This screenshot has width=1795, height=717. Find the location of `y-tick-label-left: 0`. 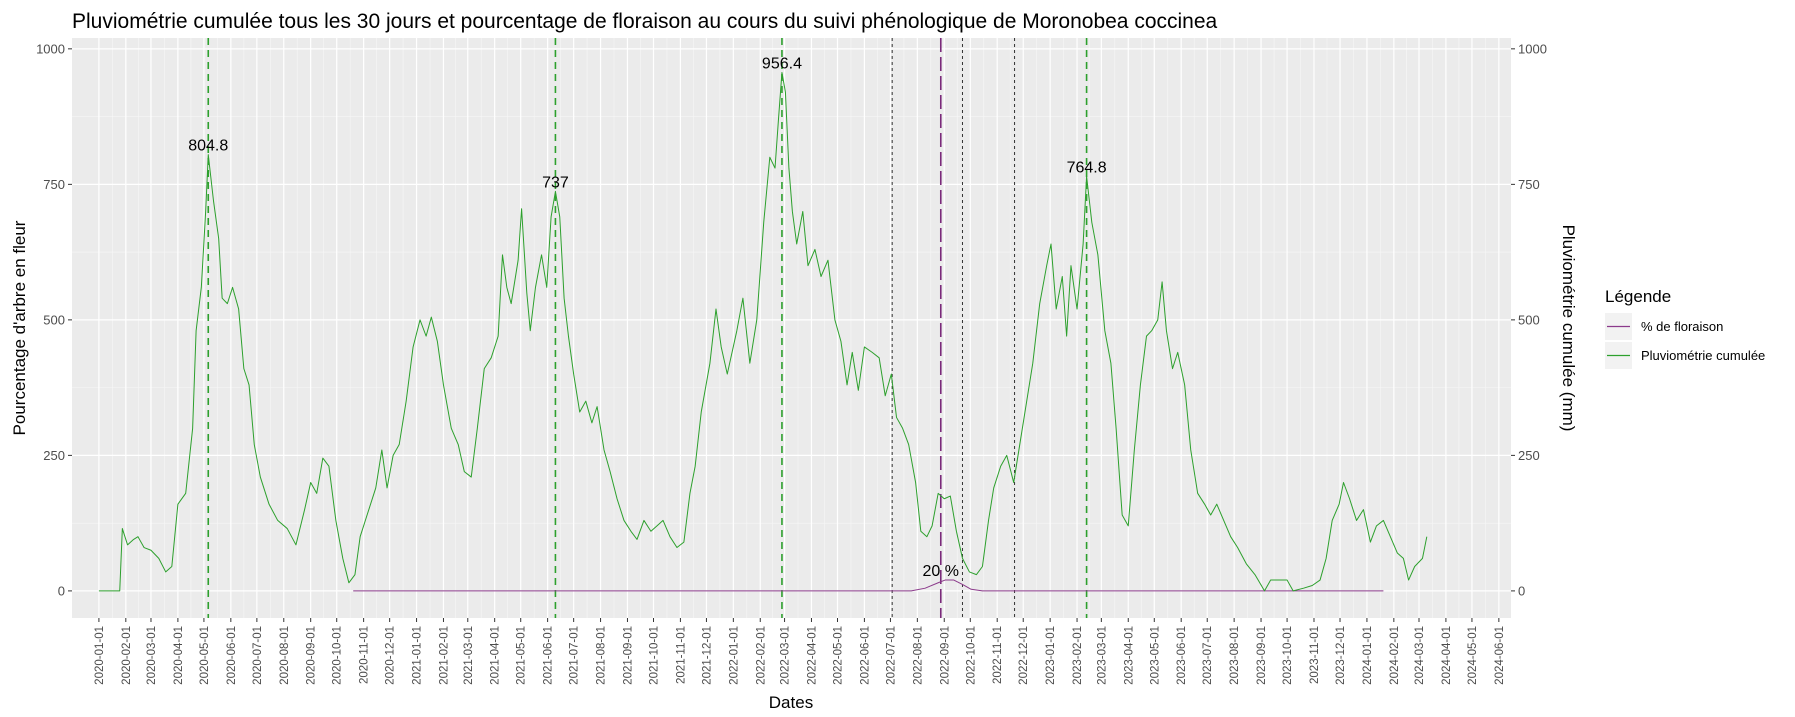

y-tick-label-left: 0 is located at coordinates (61, 590).